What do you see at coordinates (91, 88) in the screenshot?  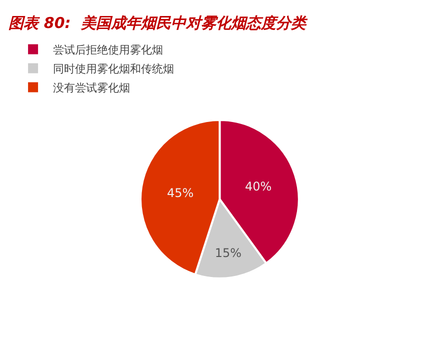 I see `legend-label: 没有尝试雾化烟` at bounding box center [91, 88].